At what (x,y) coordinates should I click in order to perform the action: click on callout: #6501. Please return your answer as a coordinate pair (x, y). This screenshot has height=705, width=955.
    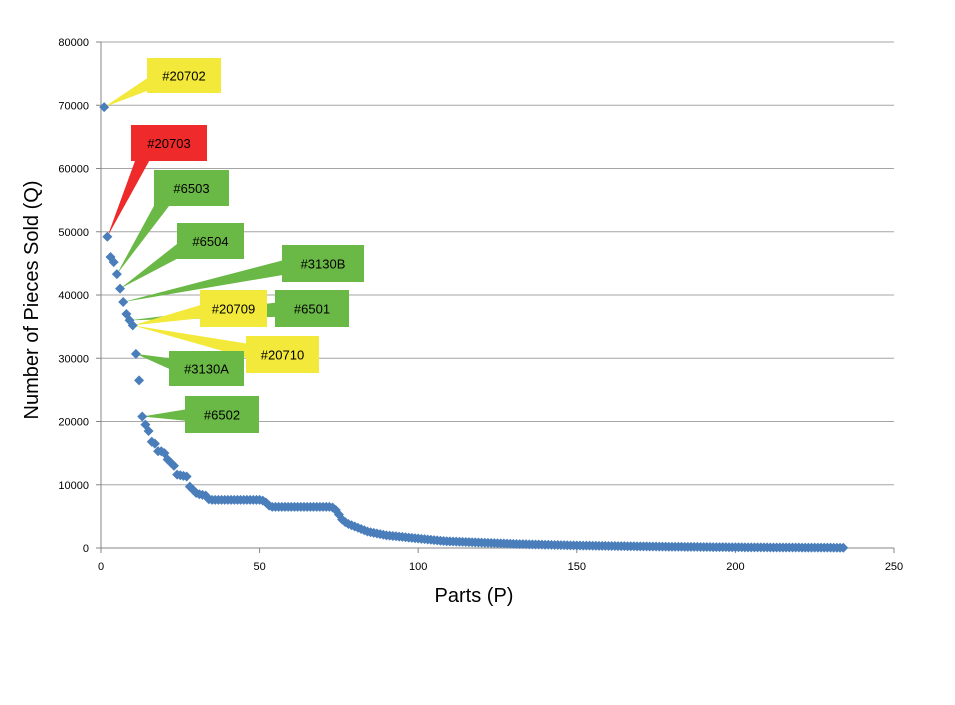
    Looking at the image, I should click on (312, 308).